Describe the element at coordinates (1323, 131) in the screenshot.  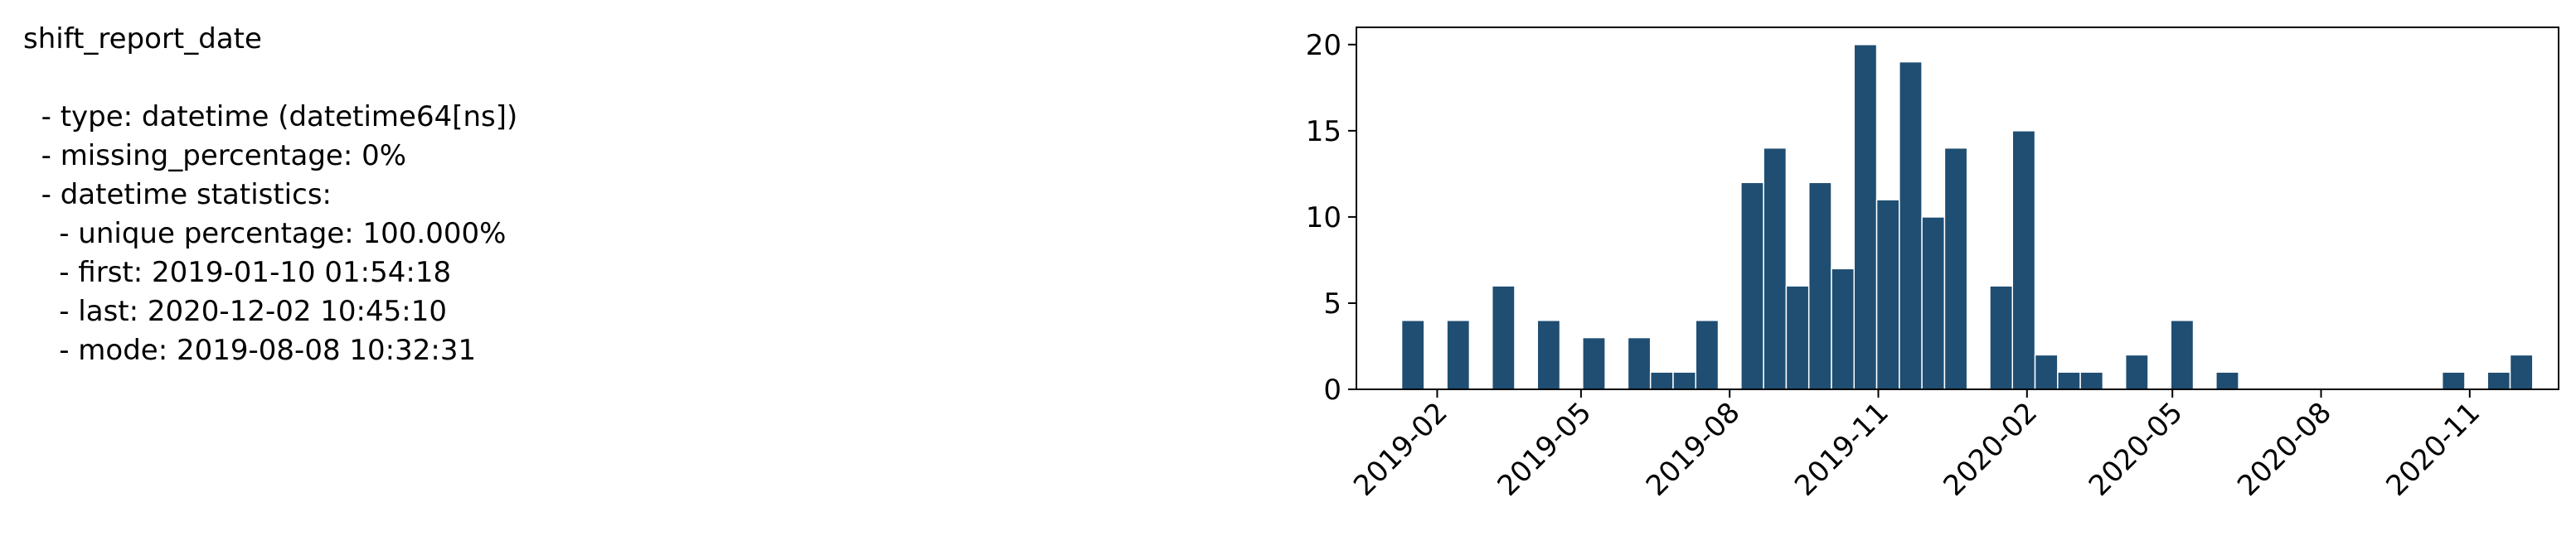
I see `y-tick-label: 15` at that location.